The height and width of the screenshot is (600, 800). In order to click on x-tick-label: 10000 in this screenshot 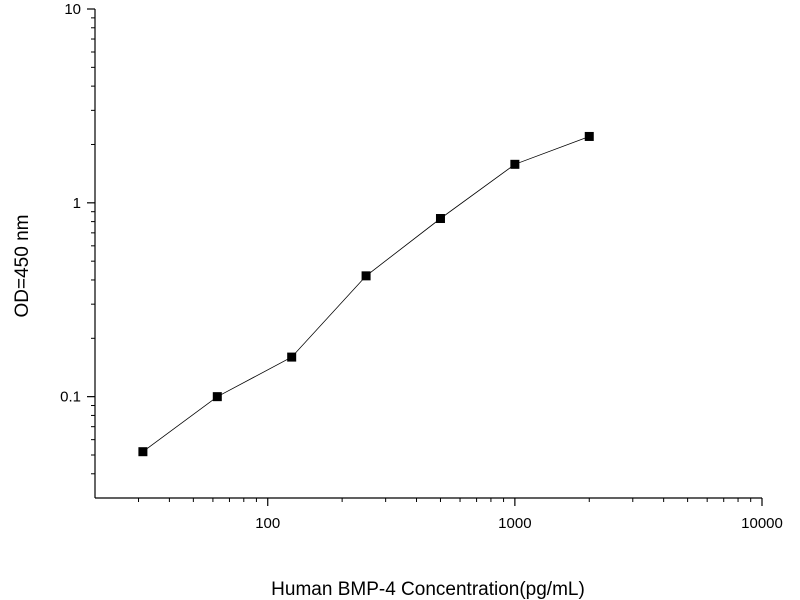, I will do `click(762, 523)`.